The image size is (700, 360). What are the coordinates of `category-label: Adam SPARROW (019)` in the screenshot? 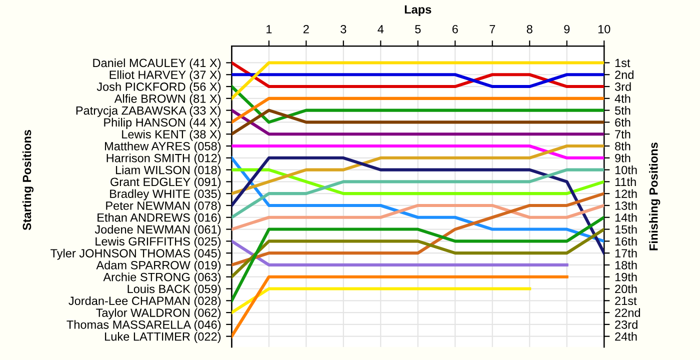 It's located at (158, 266).